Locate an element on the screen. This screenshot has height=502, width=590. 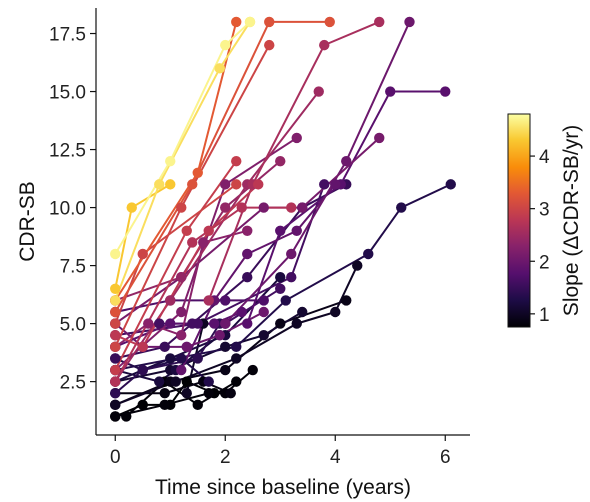
y-tick-label: 7.5 is located at coordinates (73, 267).